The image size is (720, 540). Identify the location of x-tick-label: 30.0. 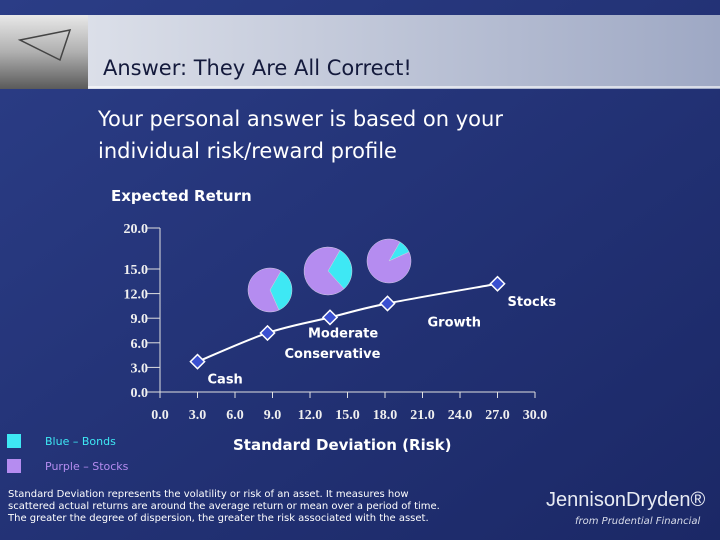
(535, 415).